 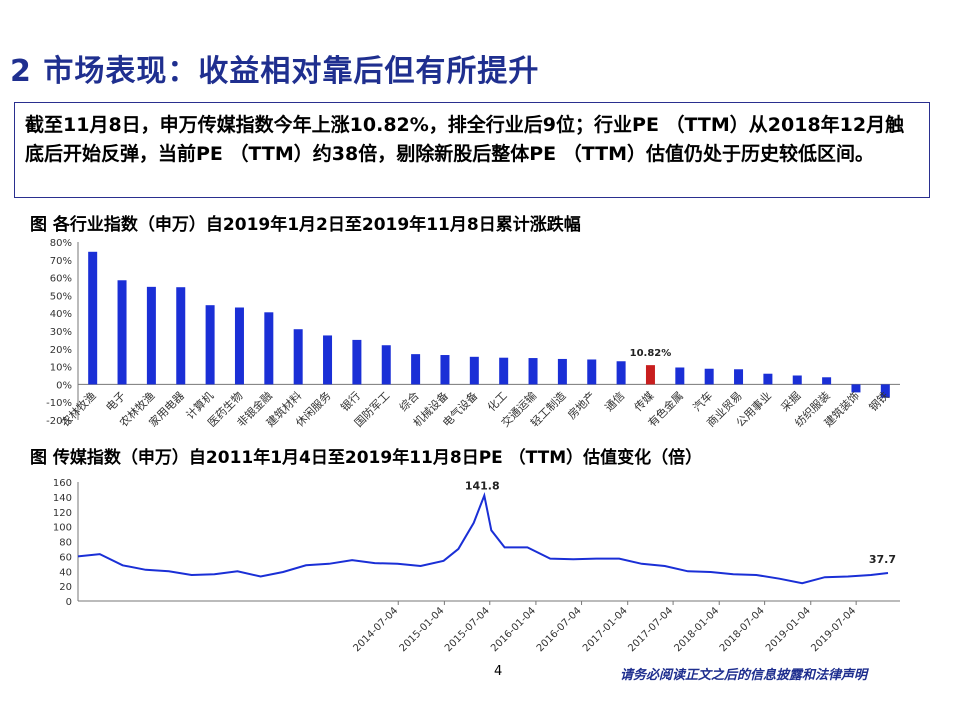 What do you see at coordinates (498, 671) in the screenshot?
I see `page-number: 4` at bounding box center [498, 671].